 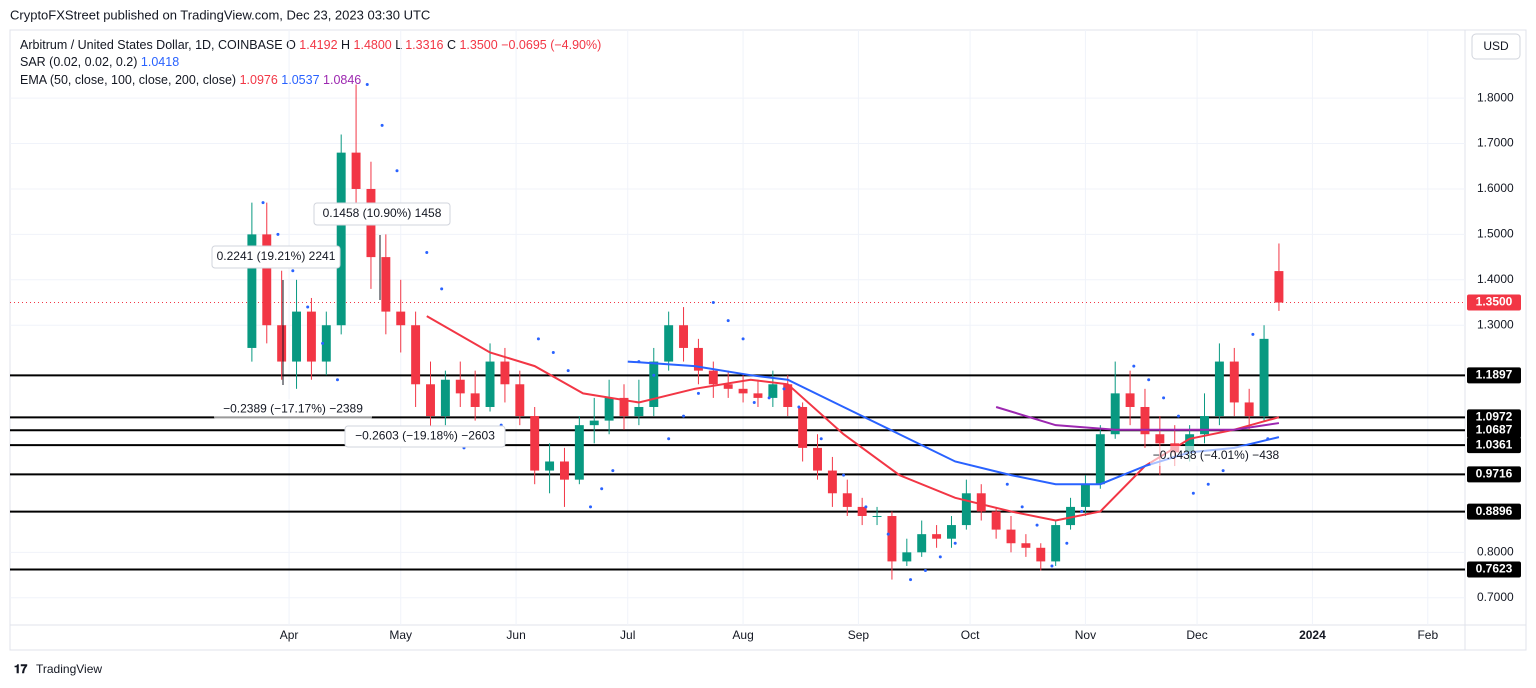 I want to click on annotation: −0.2603 (−19.18%) −2603, so click(x=425, y=436).